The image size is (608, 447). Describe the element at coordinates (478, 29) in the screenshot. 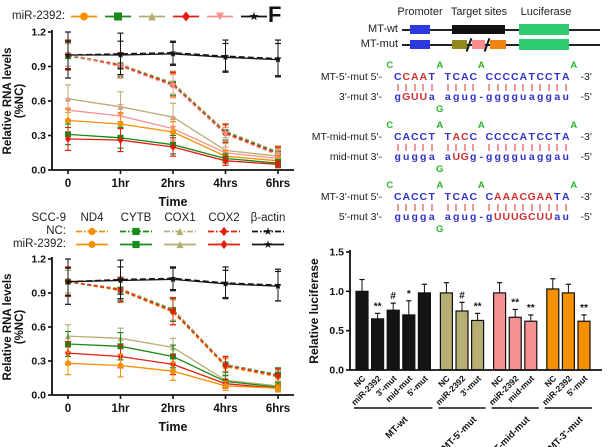

I see `target-sites-wt-box` at that location.